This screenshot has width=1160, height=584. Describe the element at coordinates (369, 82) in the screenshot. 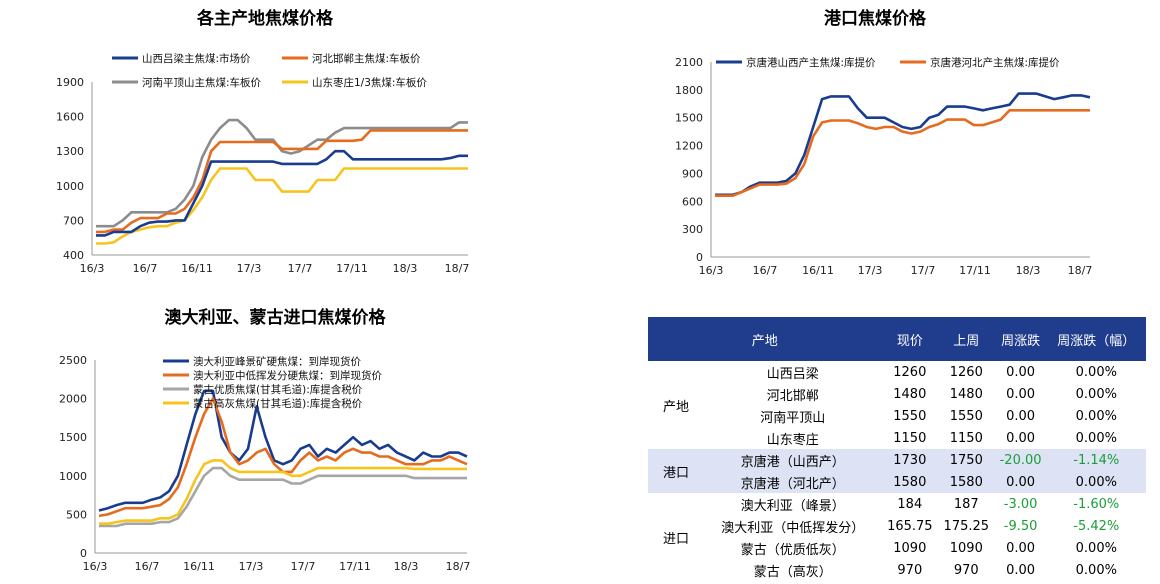

I see `chart1-legend-label: 山东枣庄1/3焦煤:车板价` at that location.